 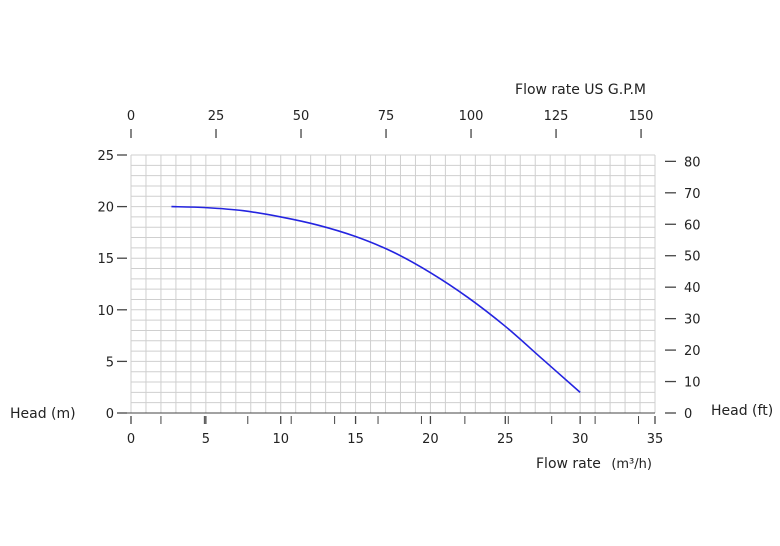 I want to click on x-axis-title-name: Flow rate, so click(x=568, y=464).